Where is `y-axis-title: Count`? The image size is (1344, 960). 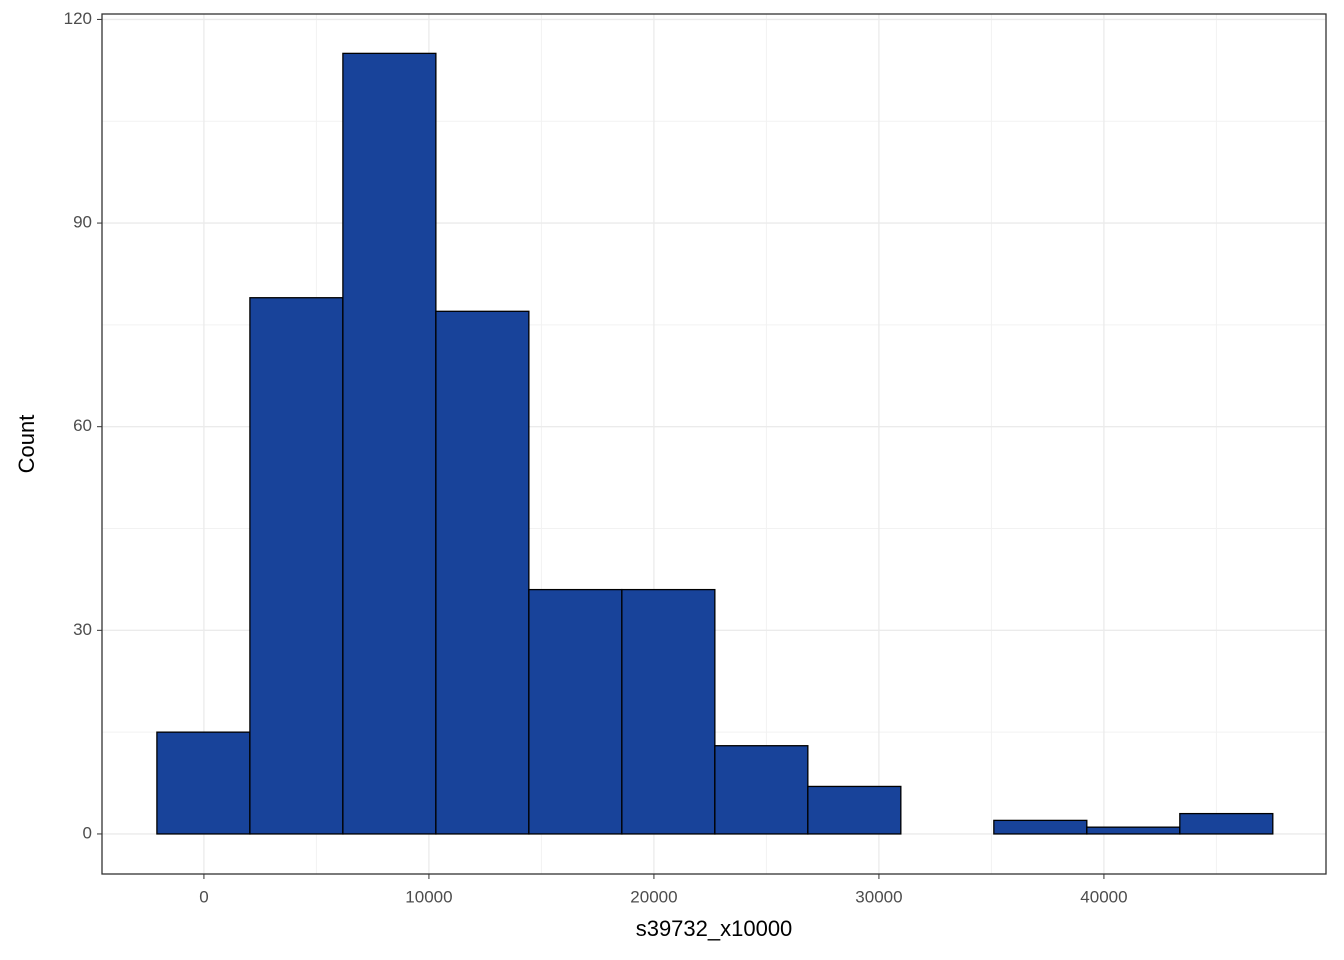
y-axis-title: Count is located at coordinates (26, 444).